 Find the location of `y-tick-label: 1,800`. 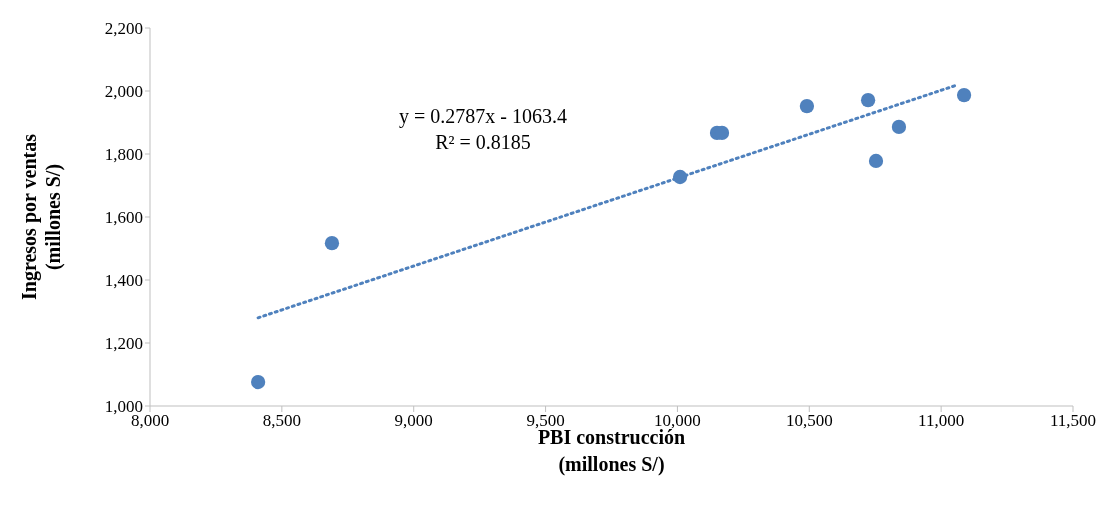

y-tick-label: 1,800 is located at coordinates (123, 155).